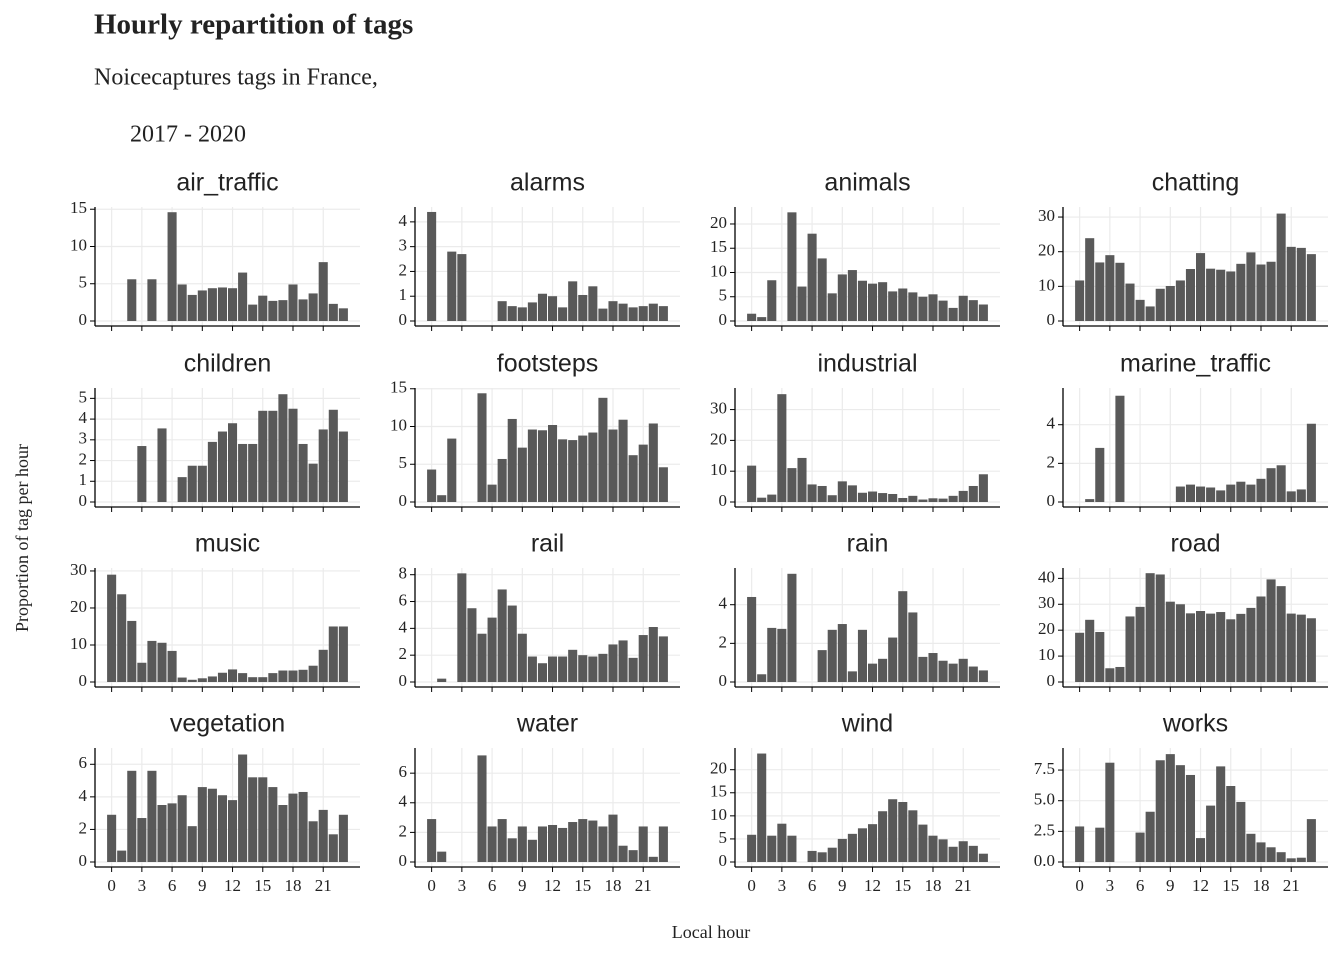 This screenshot has height=960, width=1344. I want to click on x-tick-label: 0, so click(431, 885).